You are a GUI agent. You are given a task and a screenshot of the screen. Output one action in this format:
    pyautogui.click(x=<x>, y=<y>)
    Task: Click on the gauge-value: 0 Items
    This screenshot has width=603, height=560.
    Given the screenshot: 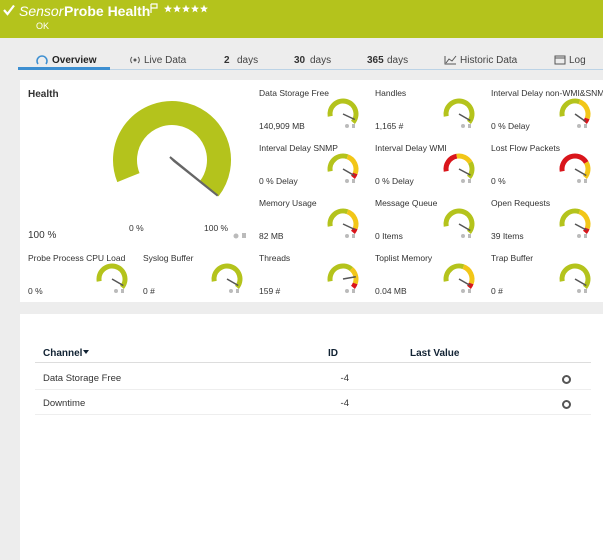 What is the action you would take?
    pyautogui.click(x=389, y=236)
    